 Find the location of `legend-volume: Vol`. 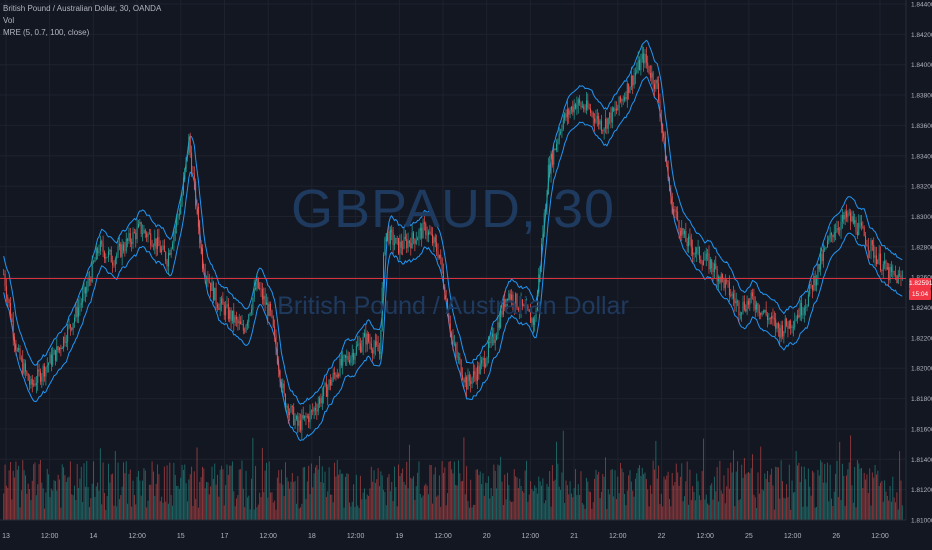

legend-volume: Vol is located at coordinates (9, 20).